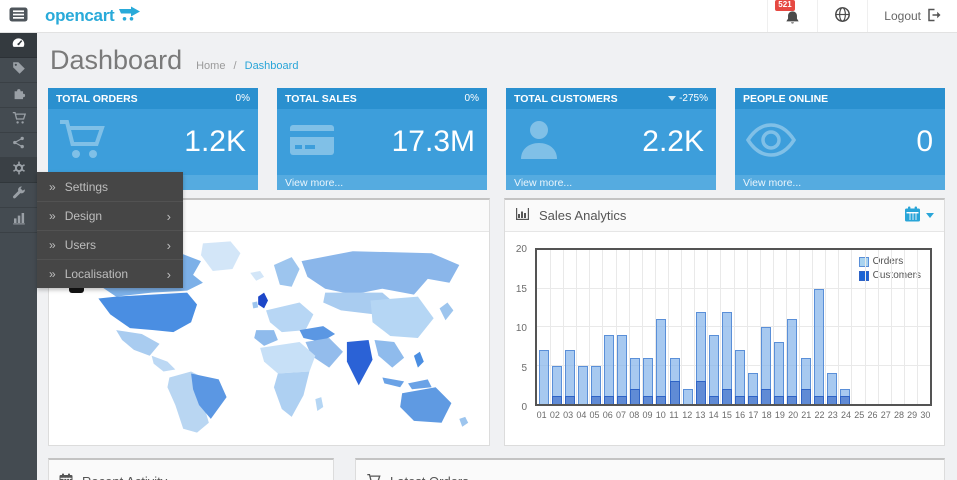 The width and height of the screenshot is (957, 480). I want to click on sidebar-item-reports, so click(18, 220).